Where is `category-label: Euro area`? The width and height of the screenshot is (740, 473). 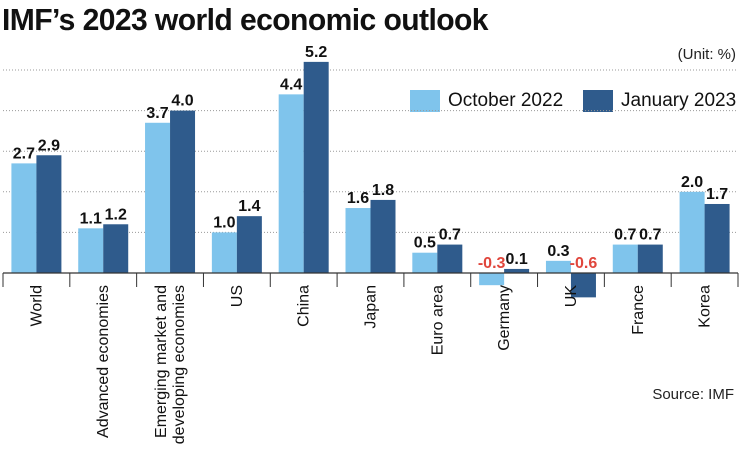 category-label: Euro area is located at coordinates (437, 320).